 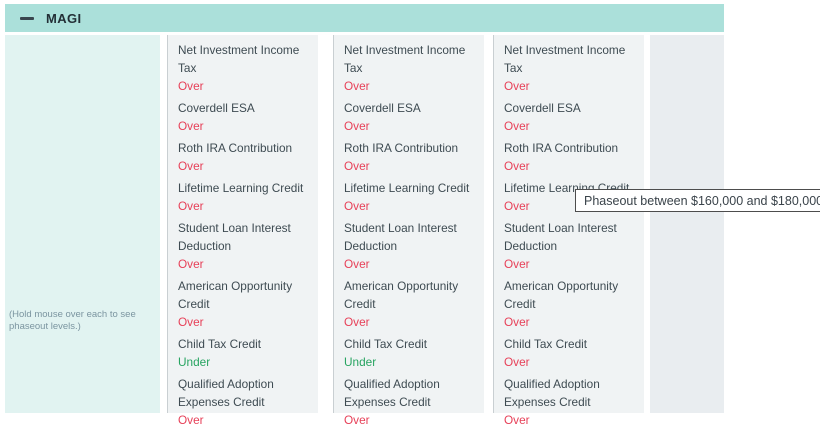 I want to click on section-title: MAGI, so click(x=64, y=18).